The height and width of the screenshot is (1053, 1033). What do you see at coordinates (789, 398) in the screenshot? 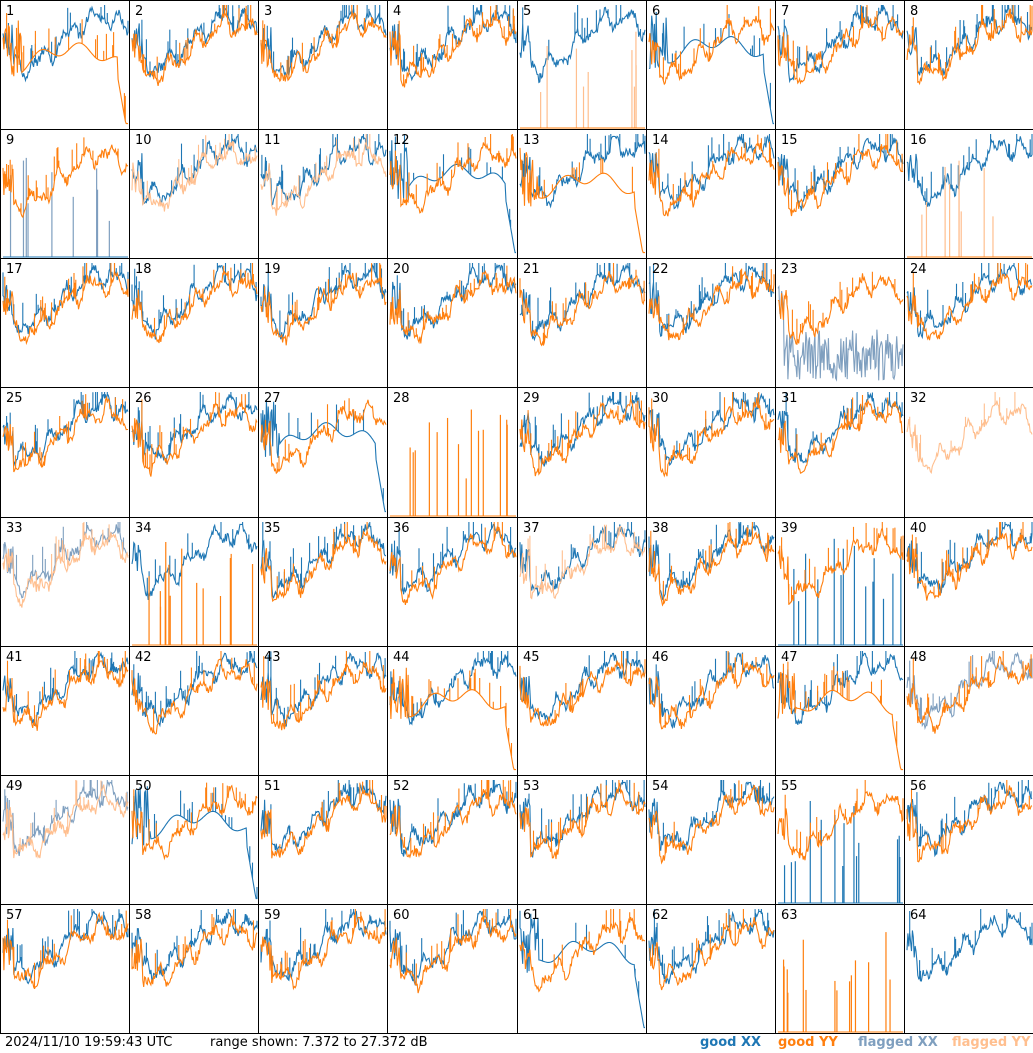
I see `panel-number: 31` at bounding box center [789, 398].